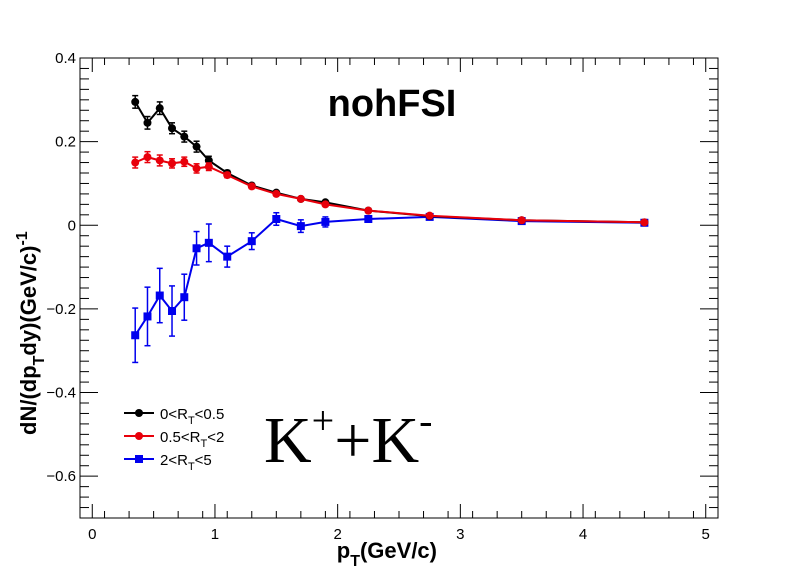 The width and height of the screenshot is (798, 576). I want to click on x-tick-label: 3, so click(460, 534).